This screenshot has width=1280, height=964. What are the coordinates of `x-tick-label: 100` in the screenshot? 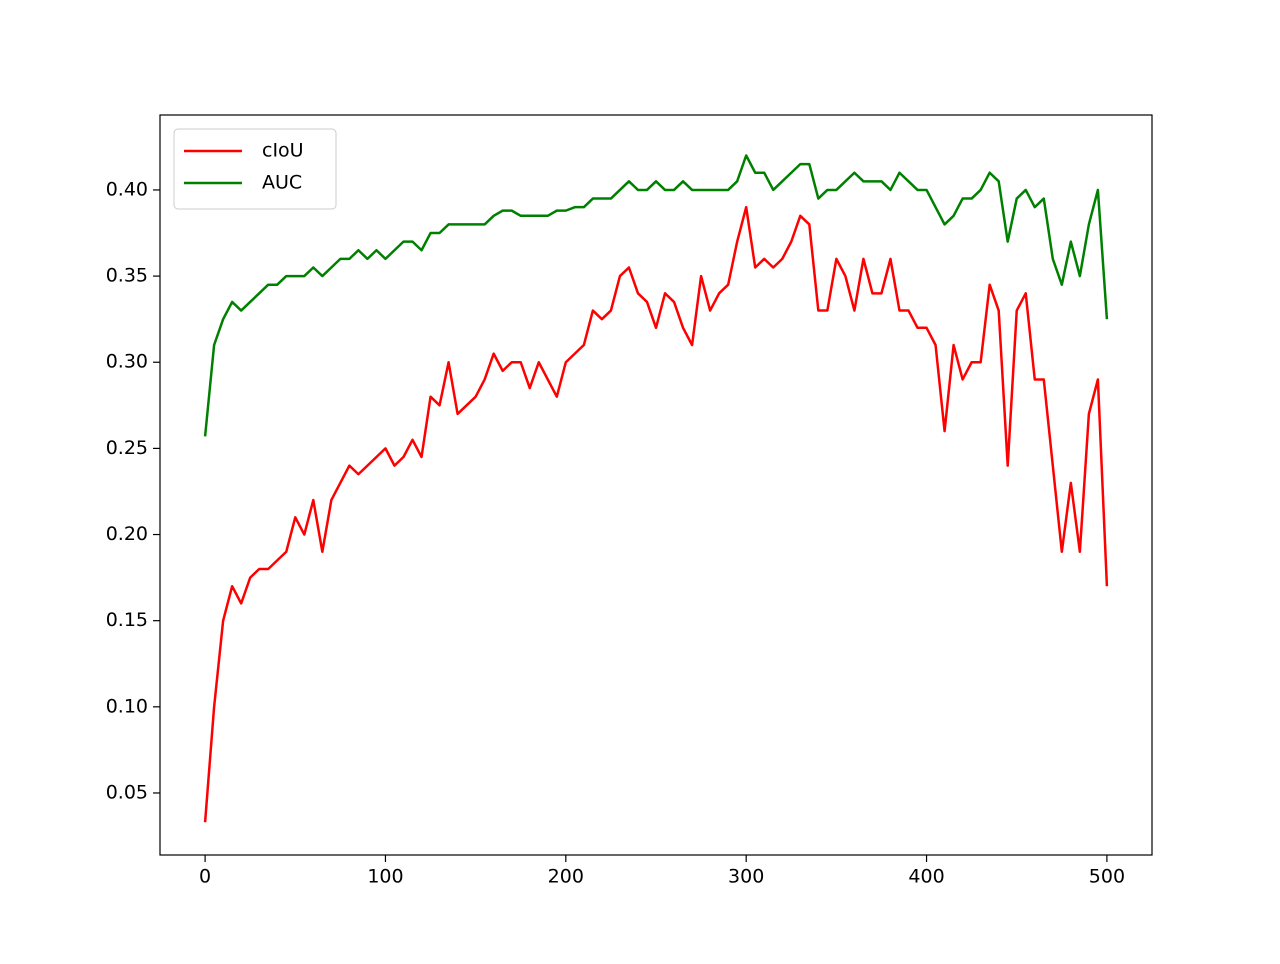 It's located at (385, 877).